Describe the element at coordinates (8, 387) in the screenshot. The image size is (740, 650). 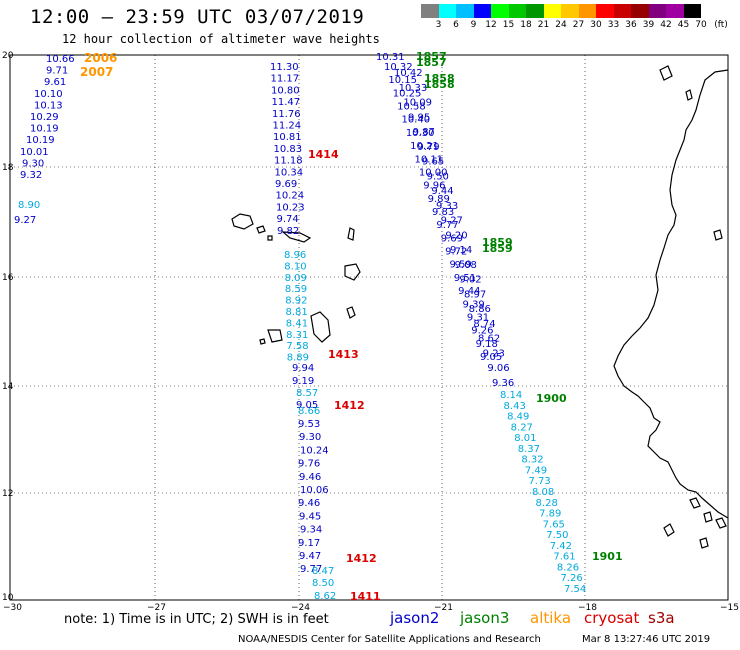
I see `lat-label-14: 14` at that location.